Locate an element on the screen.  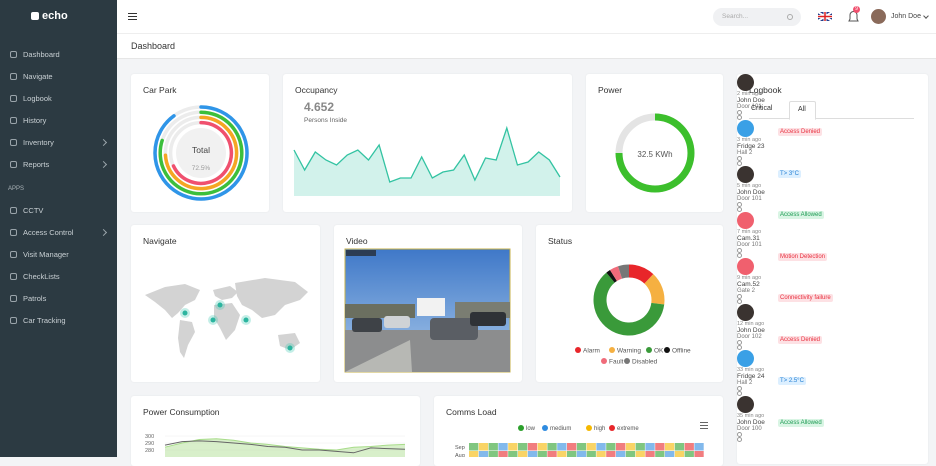
entry-time: 7 min ago is located at coordinates (749, 232).